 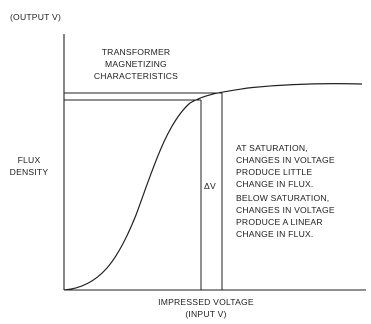 What do you see at coordinates (136, 64) in the screenshot?
I see `diagram-title-line-2: MAGNETIZING` at bounding box center [136, 64].